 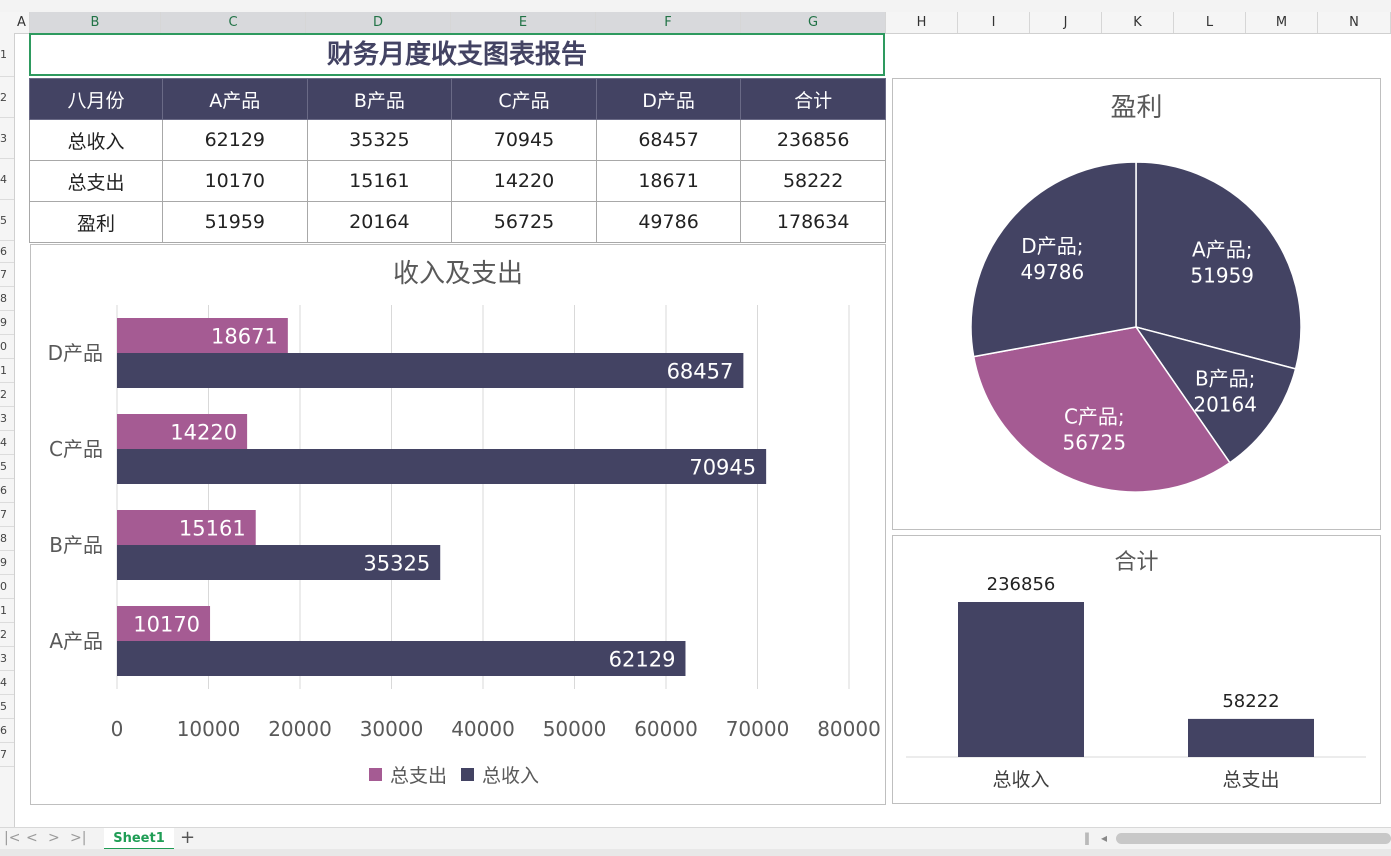 What do you see at coordinates (379, 222) in the screenshot?
I see `table-cell: 20164` at bounding box center [379, 222].